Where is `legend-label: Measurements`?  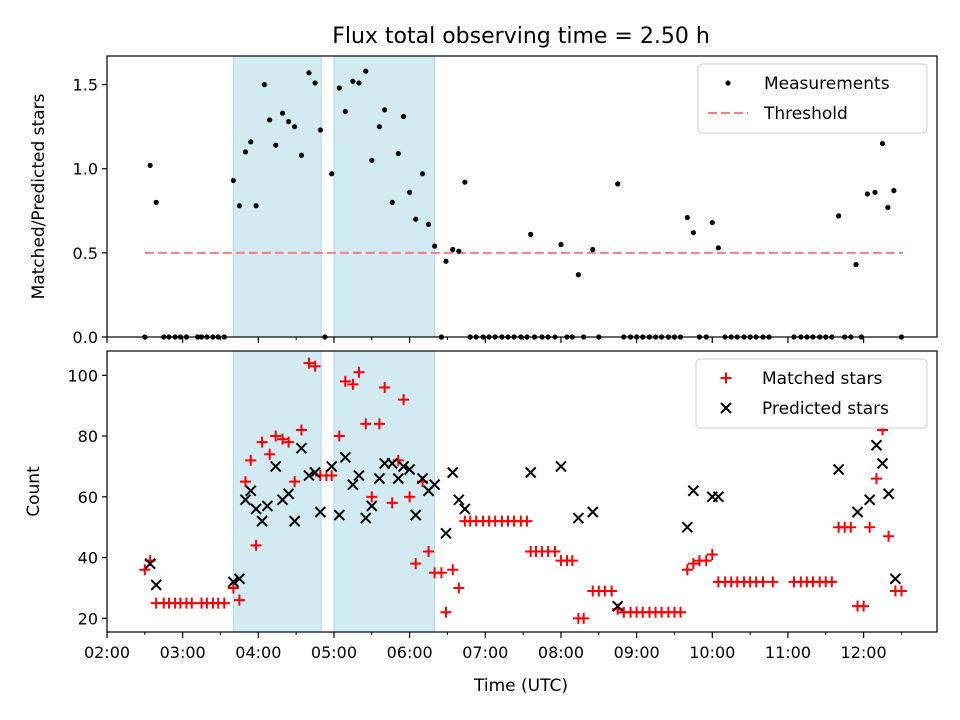 legend-label: Measurements is located at coordinates (827, 84).